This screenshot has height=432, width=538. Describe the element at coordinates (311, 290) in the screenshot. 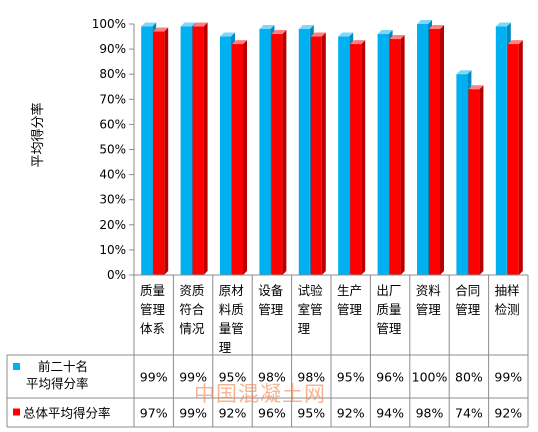

I see `category-label: 试验` at that location.